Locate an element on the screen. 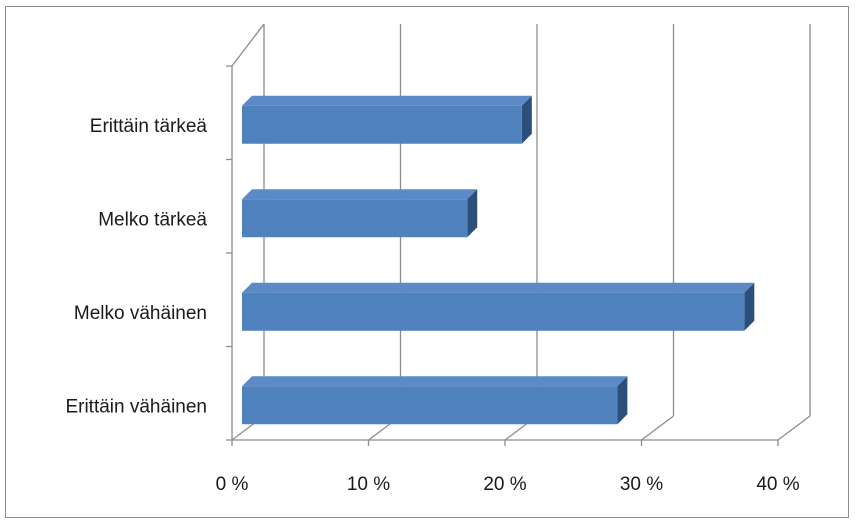 Image resolution: width=856 pixels, height=523 pixels. x-tick-label: 10 % is located at coordinates (368, 484).